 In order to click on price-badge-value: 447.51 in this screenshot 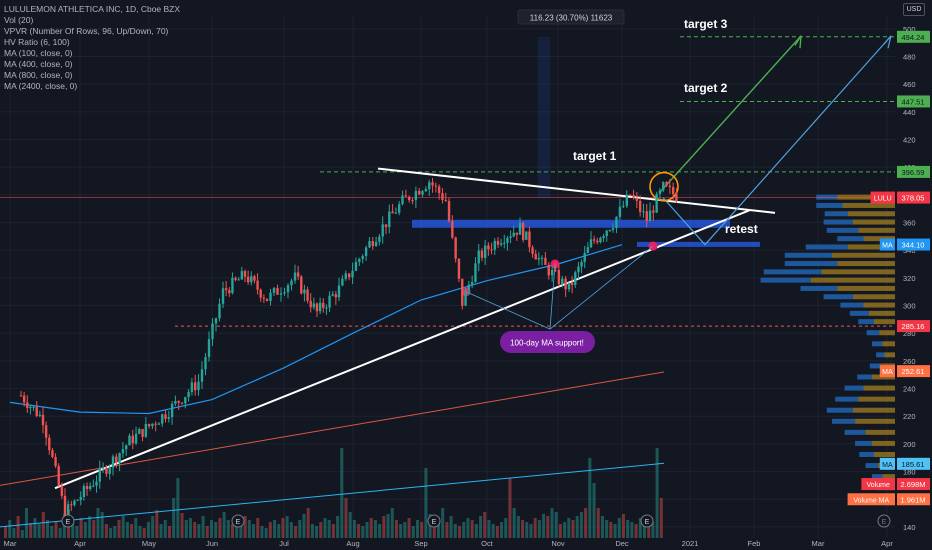, I will do `click(913, 101)`.